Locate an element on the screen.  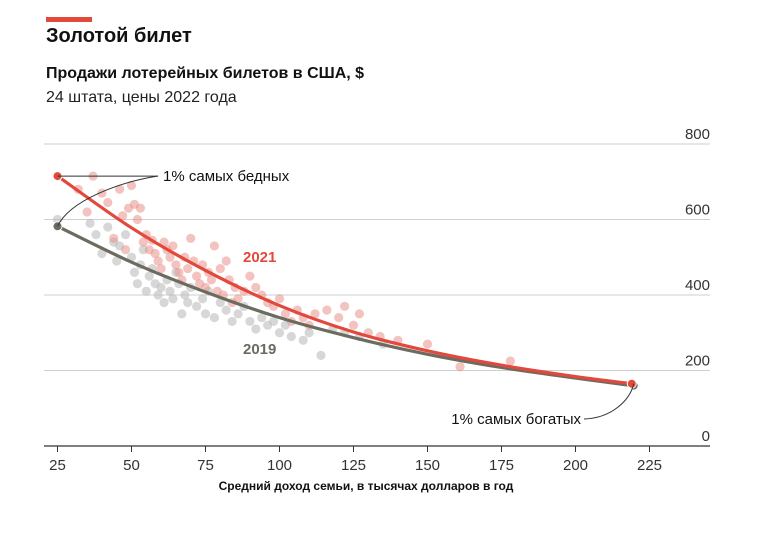
accent-bar is located at coordinates (69, 19).